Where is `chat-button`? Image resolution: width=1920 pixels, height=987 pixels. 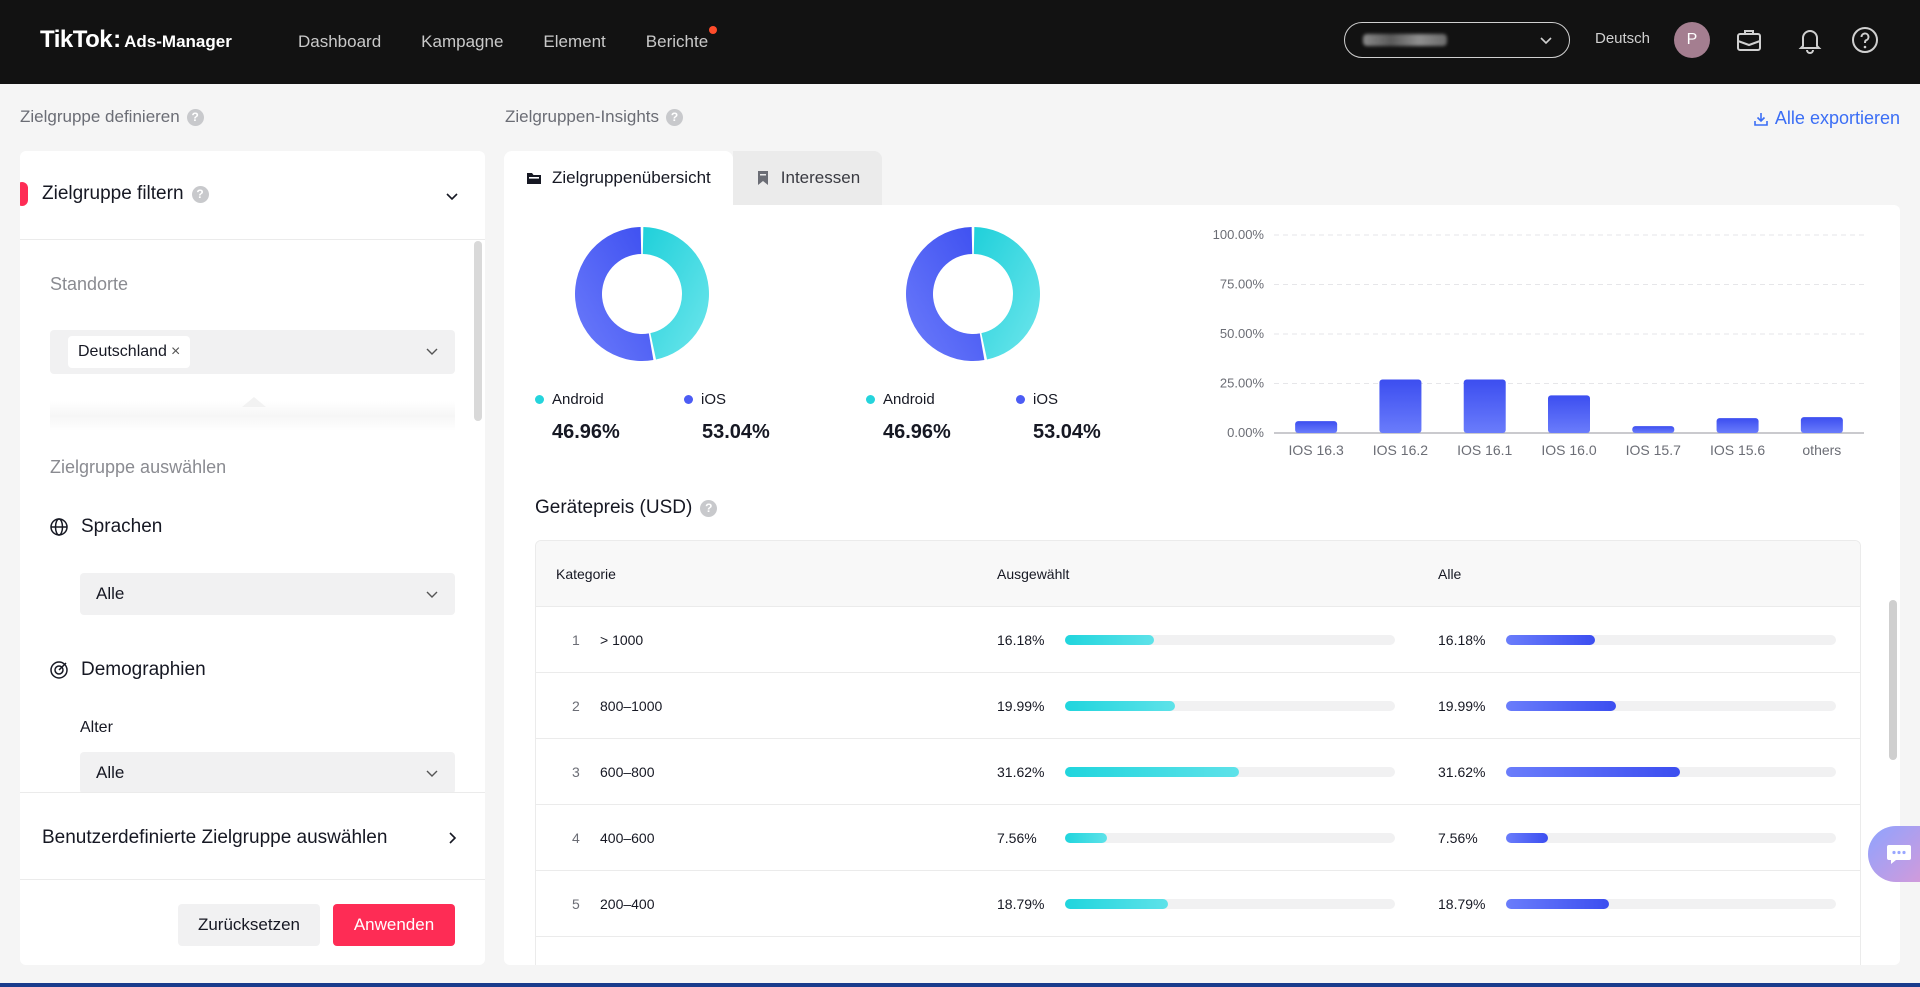 chat-button is located at coordinates (1894, 854).